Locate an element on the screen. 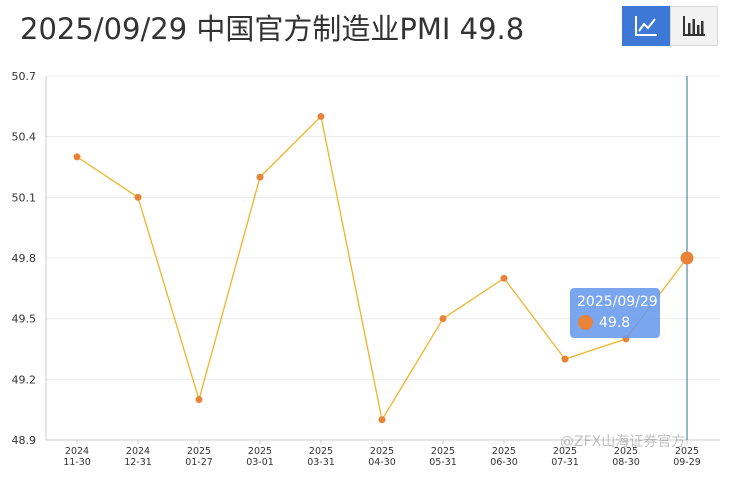 The height and width of the screenshot is (478, 744). y-tick-label: 50.4 is located at coordinates (24, 137).